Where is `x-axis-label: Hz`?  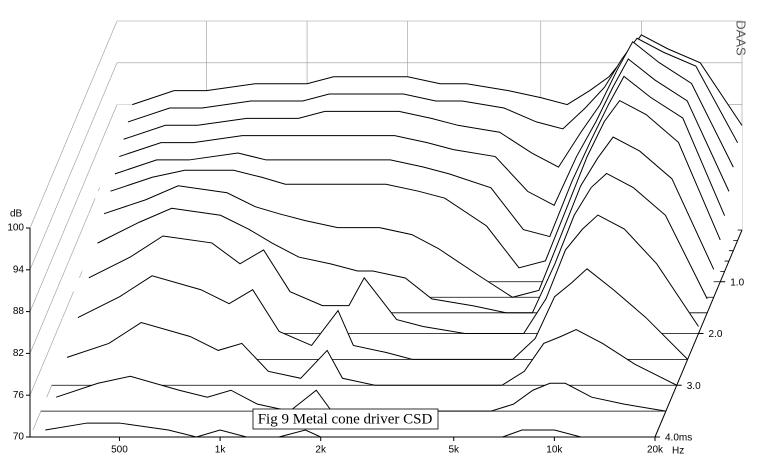
x-axis-label: Hz is located at coordinates (678, 451).